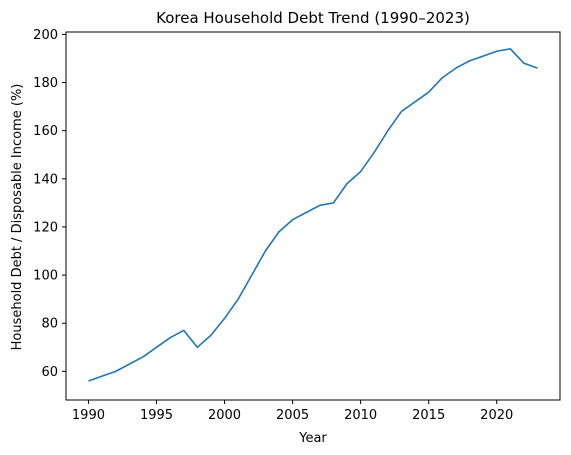 The width and height of the screenshot is (571, 455). What do you see at coordinates (224, 415) in the screenshot?
I see `x-tick-label: 2000` at bounding box center [224, 415].